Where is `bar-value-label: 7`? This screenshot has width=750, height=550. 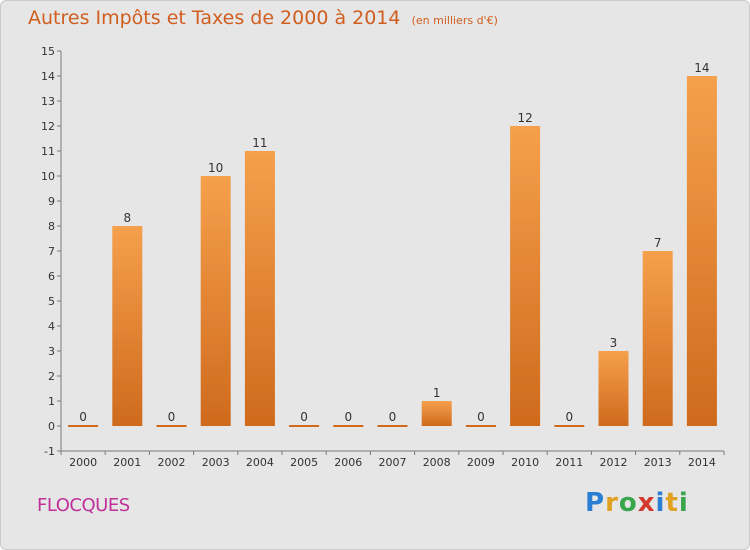
bar-value-label: 7 is located at coordinates (658, 243).